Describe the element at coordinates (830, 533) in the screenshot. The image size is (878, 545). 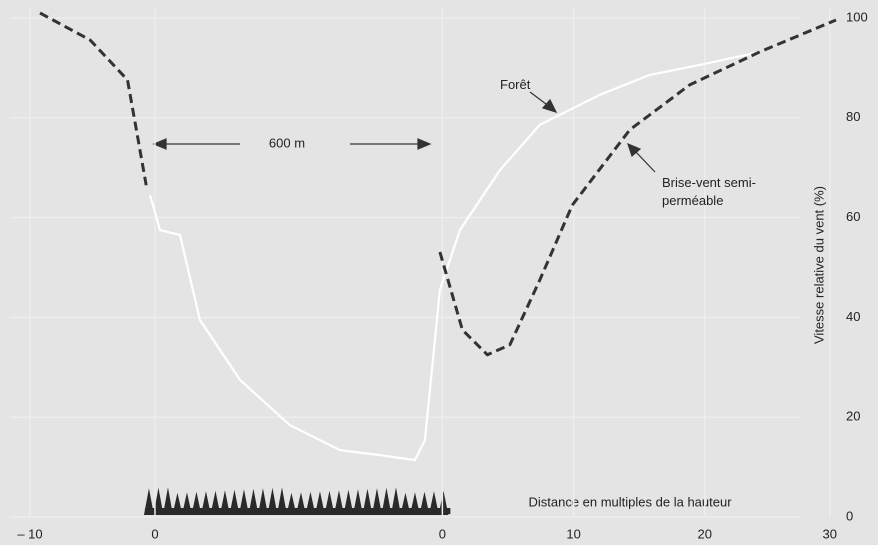
I see `x-tick-label: 30` at that location.